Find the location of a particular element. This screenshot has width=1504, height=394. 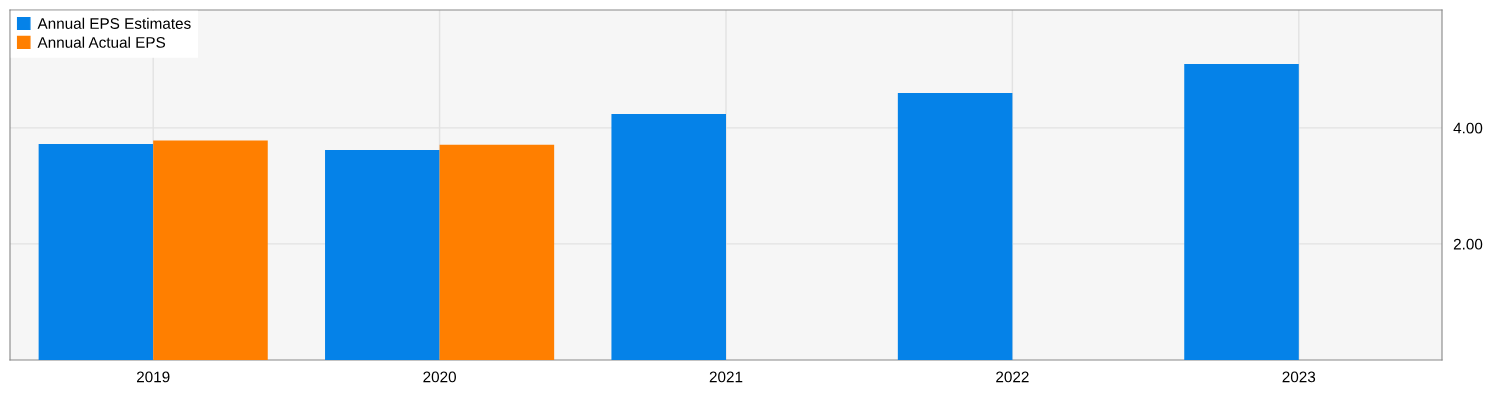

x-tick-label: 2020 is located at coordinates (439, 377).